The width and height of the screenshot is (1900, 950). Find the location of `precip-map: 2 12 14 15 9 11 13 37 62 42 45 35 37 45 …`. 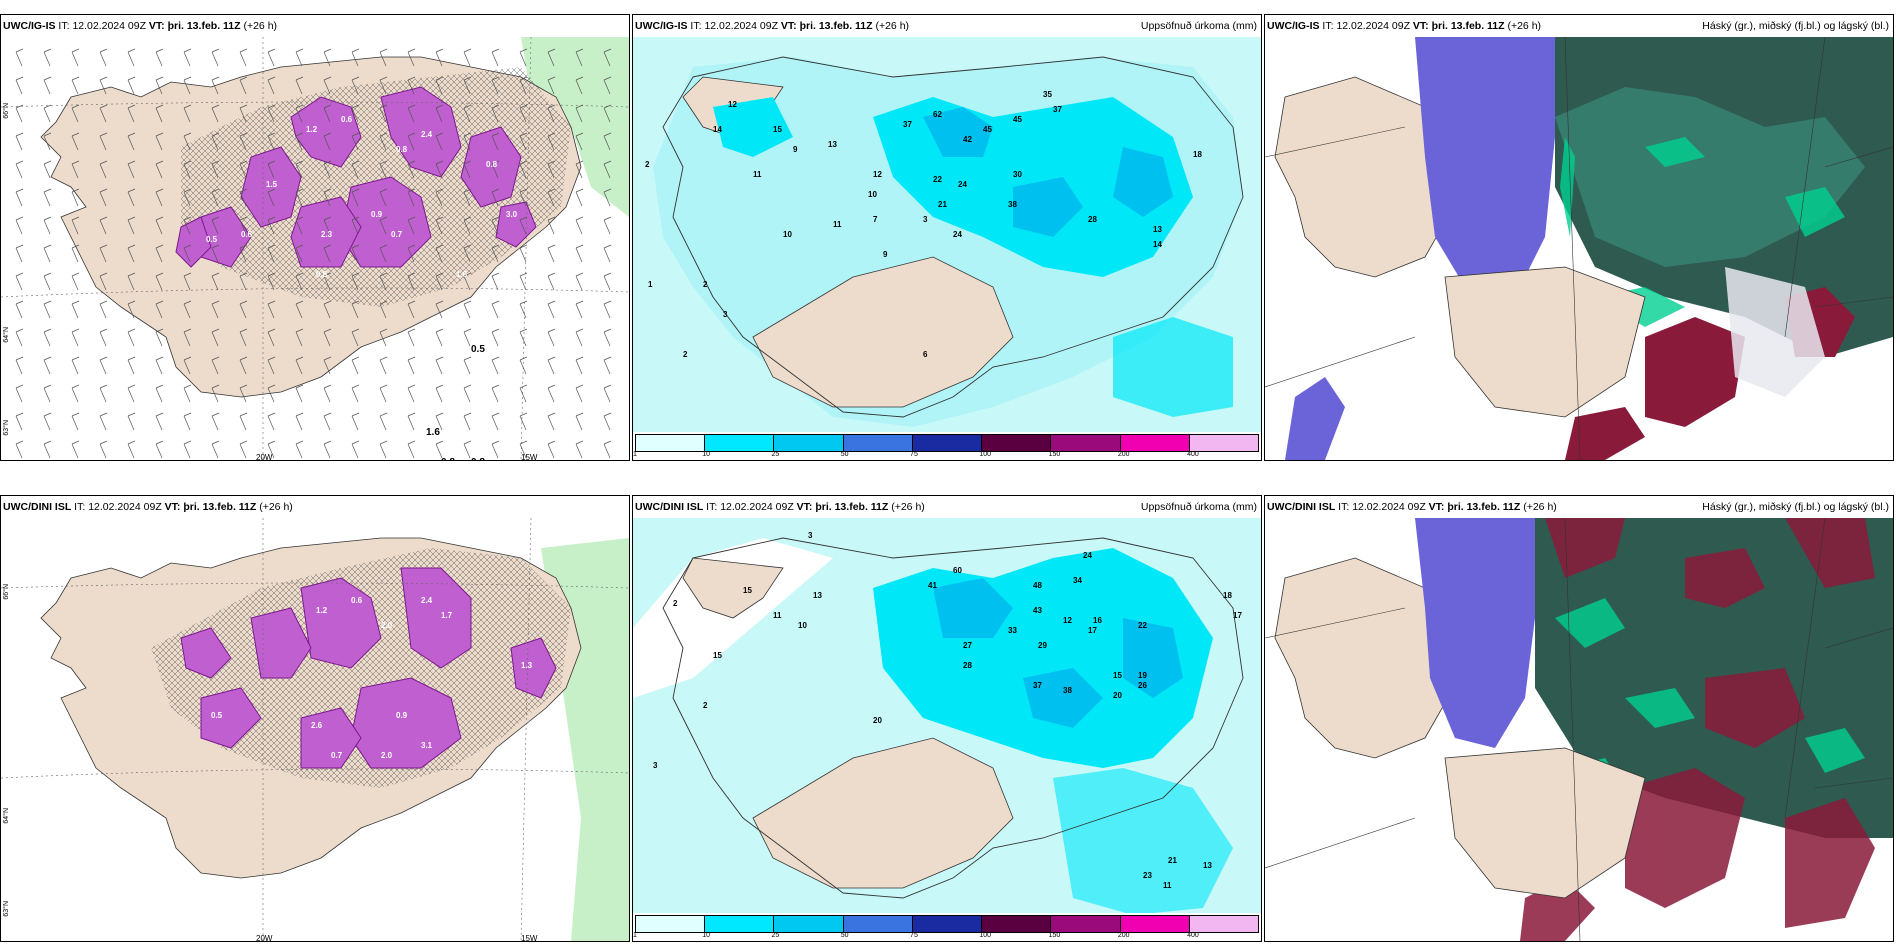

precip-map: 2 12 14 15 9 11 13 37 62 42 45 35 37 45 … is located at coordinates (947, 235).